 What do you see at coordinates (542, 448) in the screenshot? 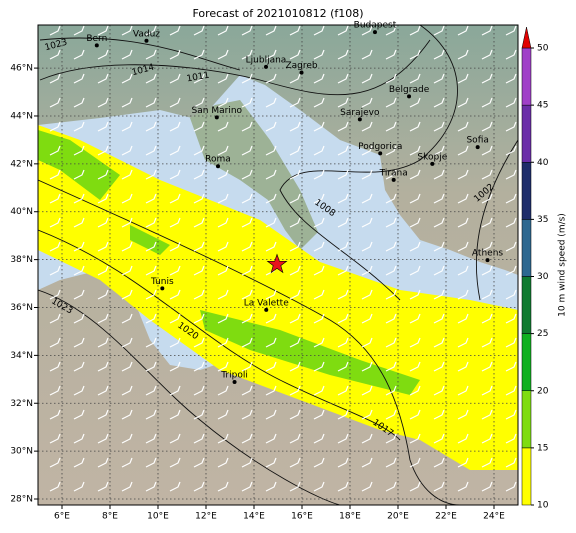
I see `colorbar-tick-label: 15` at bounding box center [542, 448].